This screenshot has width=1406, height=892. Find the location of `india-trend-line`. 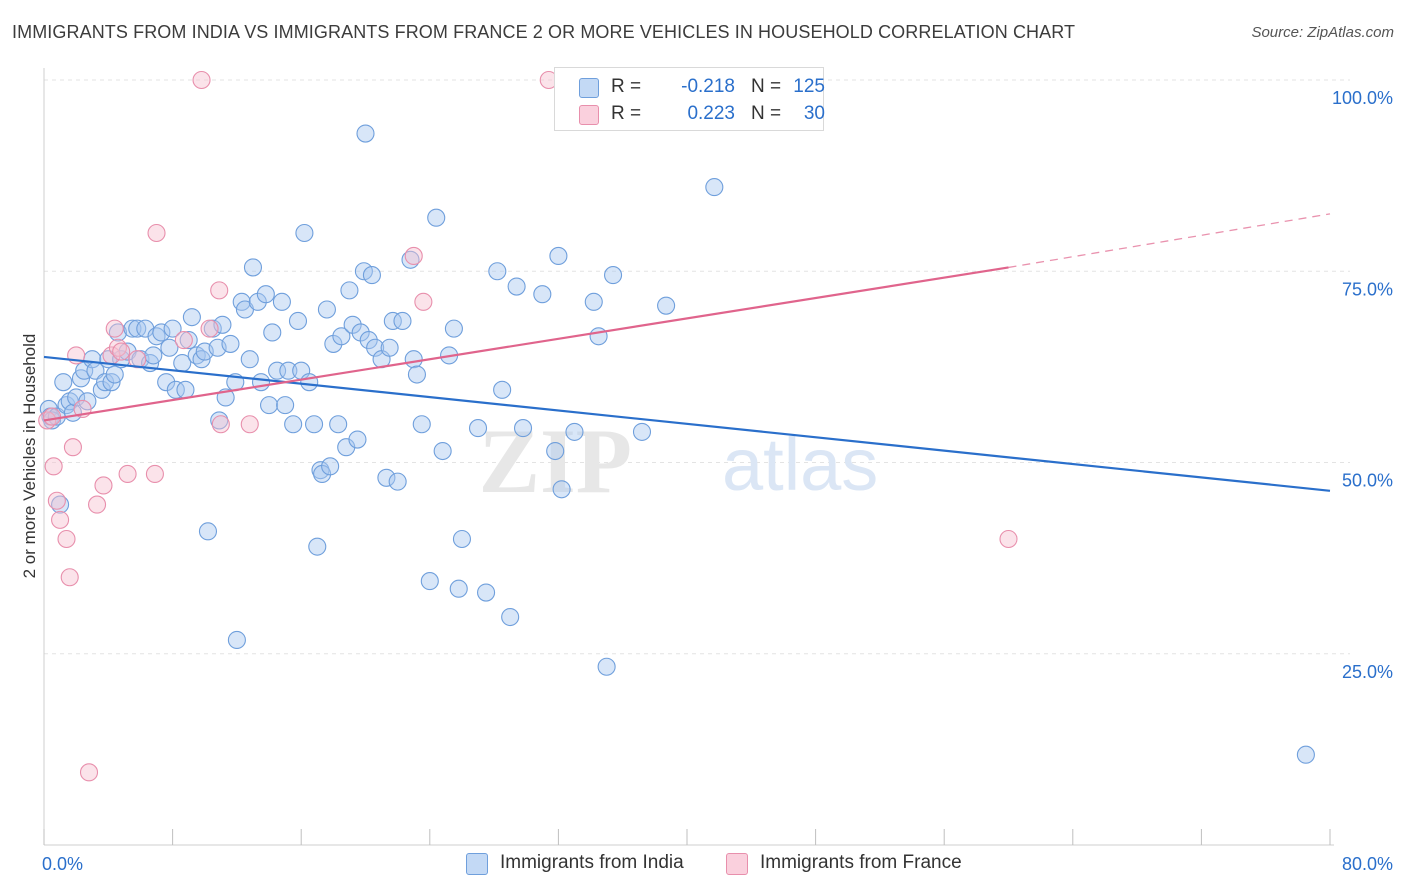

india-trend-line is located at coordinates (687, 423).